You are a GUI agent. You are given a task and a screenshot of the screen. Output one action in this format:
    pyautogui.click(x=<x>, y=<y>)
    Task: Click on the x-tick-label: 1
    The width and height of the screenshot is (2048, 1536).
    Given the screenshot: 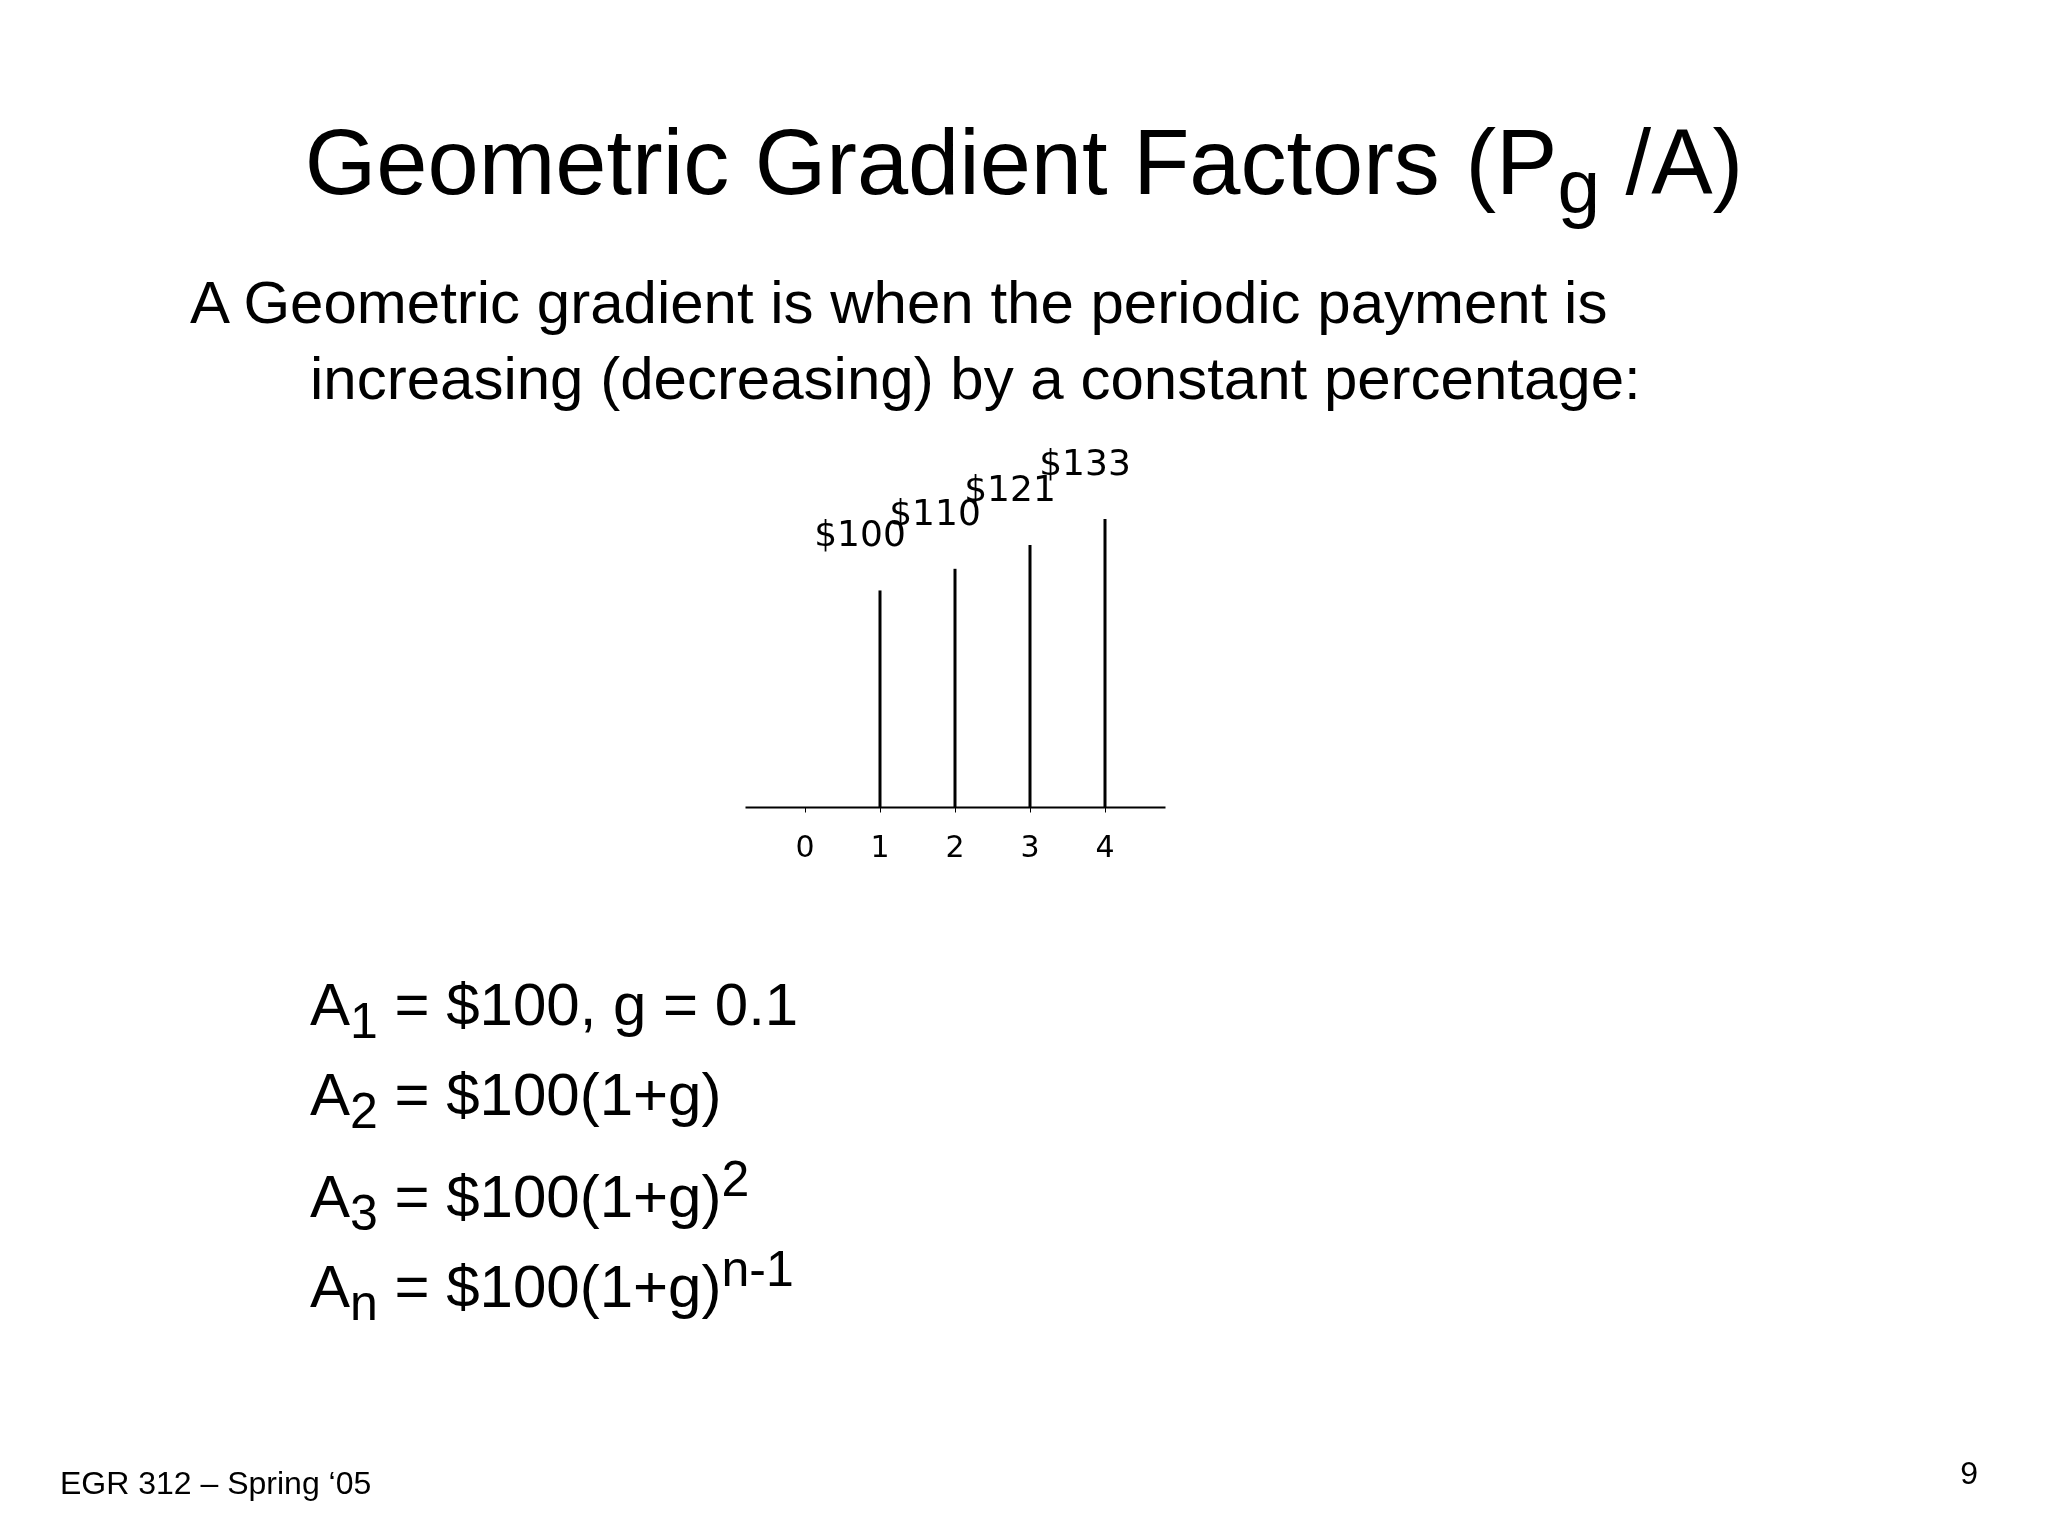 What is the action you would take?
    pyautogui.click(x=880, y=846)
    